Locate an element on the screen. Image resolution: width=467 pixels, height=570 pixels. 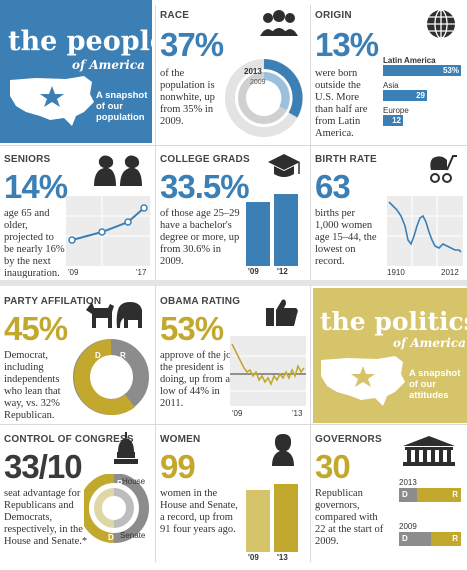
race-header: RACE is located at coordinates (175, 15).